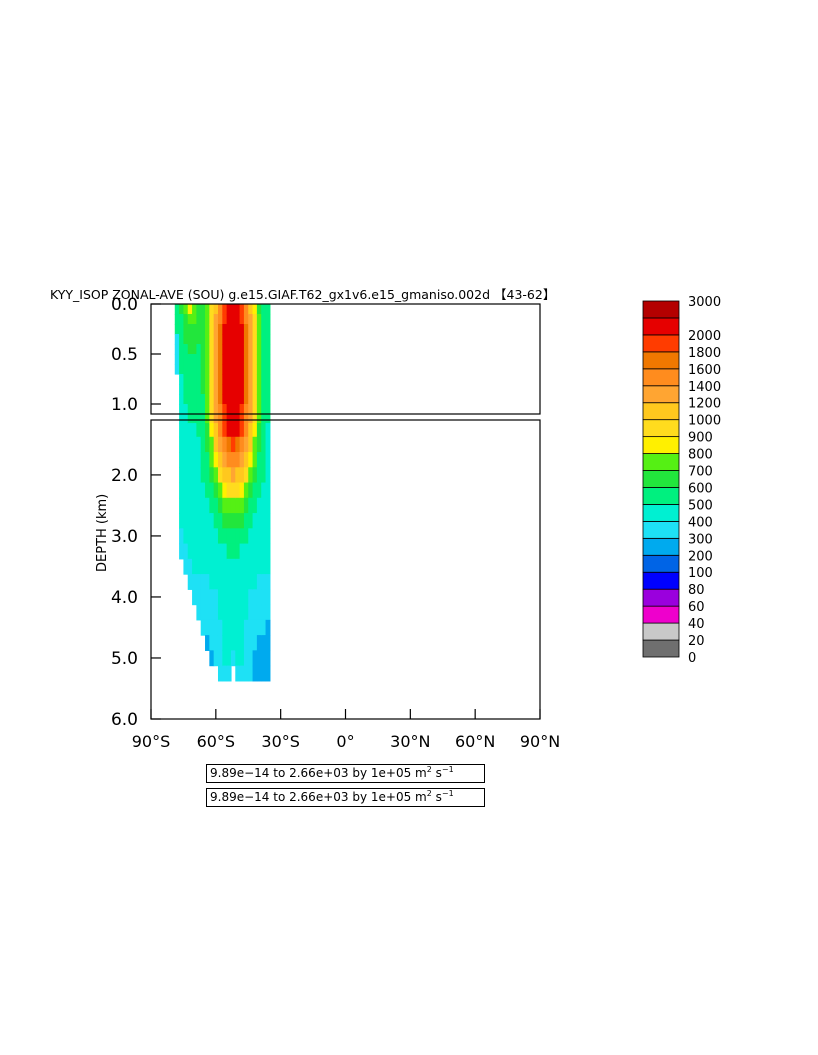 The width and height of the screenshot is (818, 1055). Describe the element at coordinates (700, 488) in the screenshot. I see `colorbar-label: 600` at that location.